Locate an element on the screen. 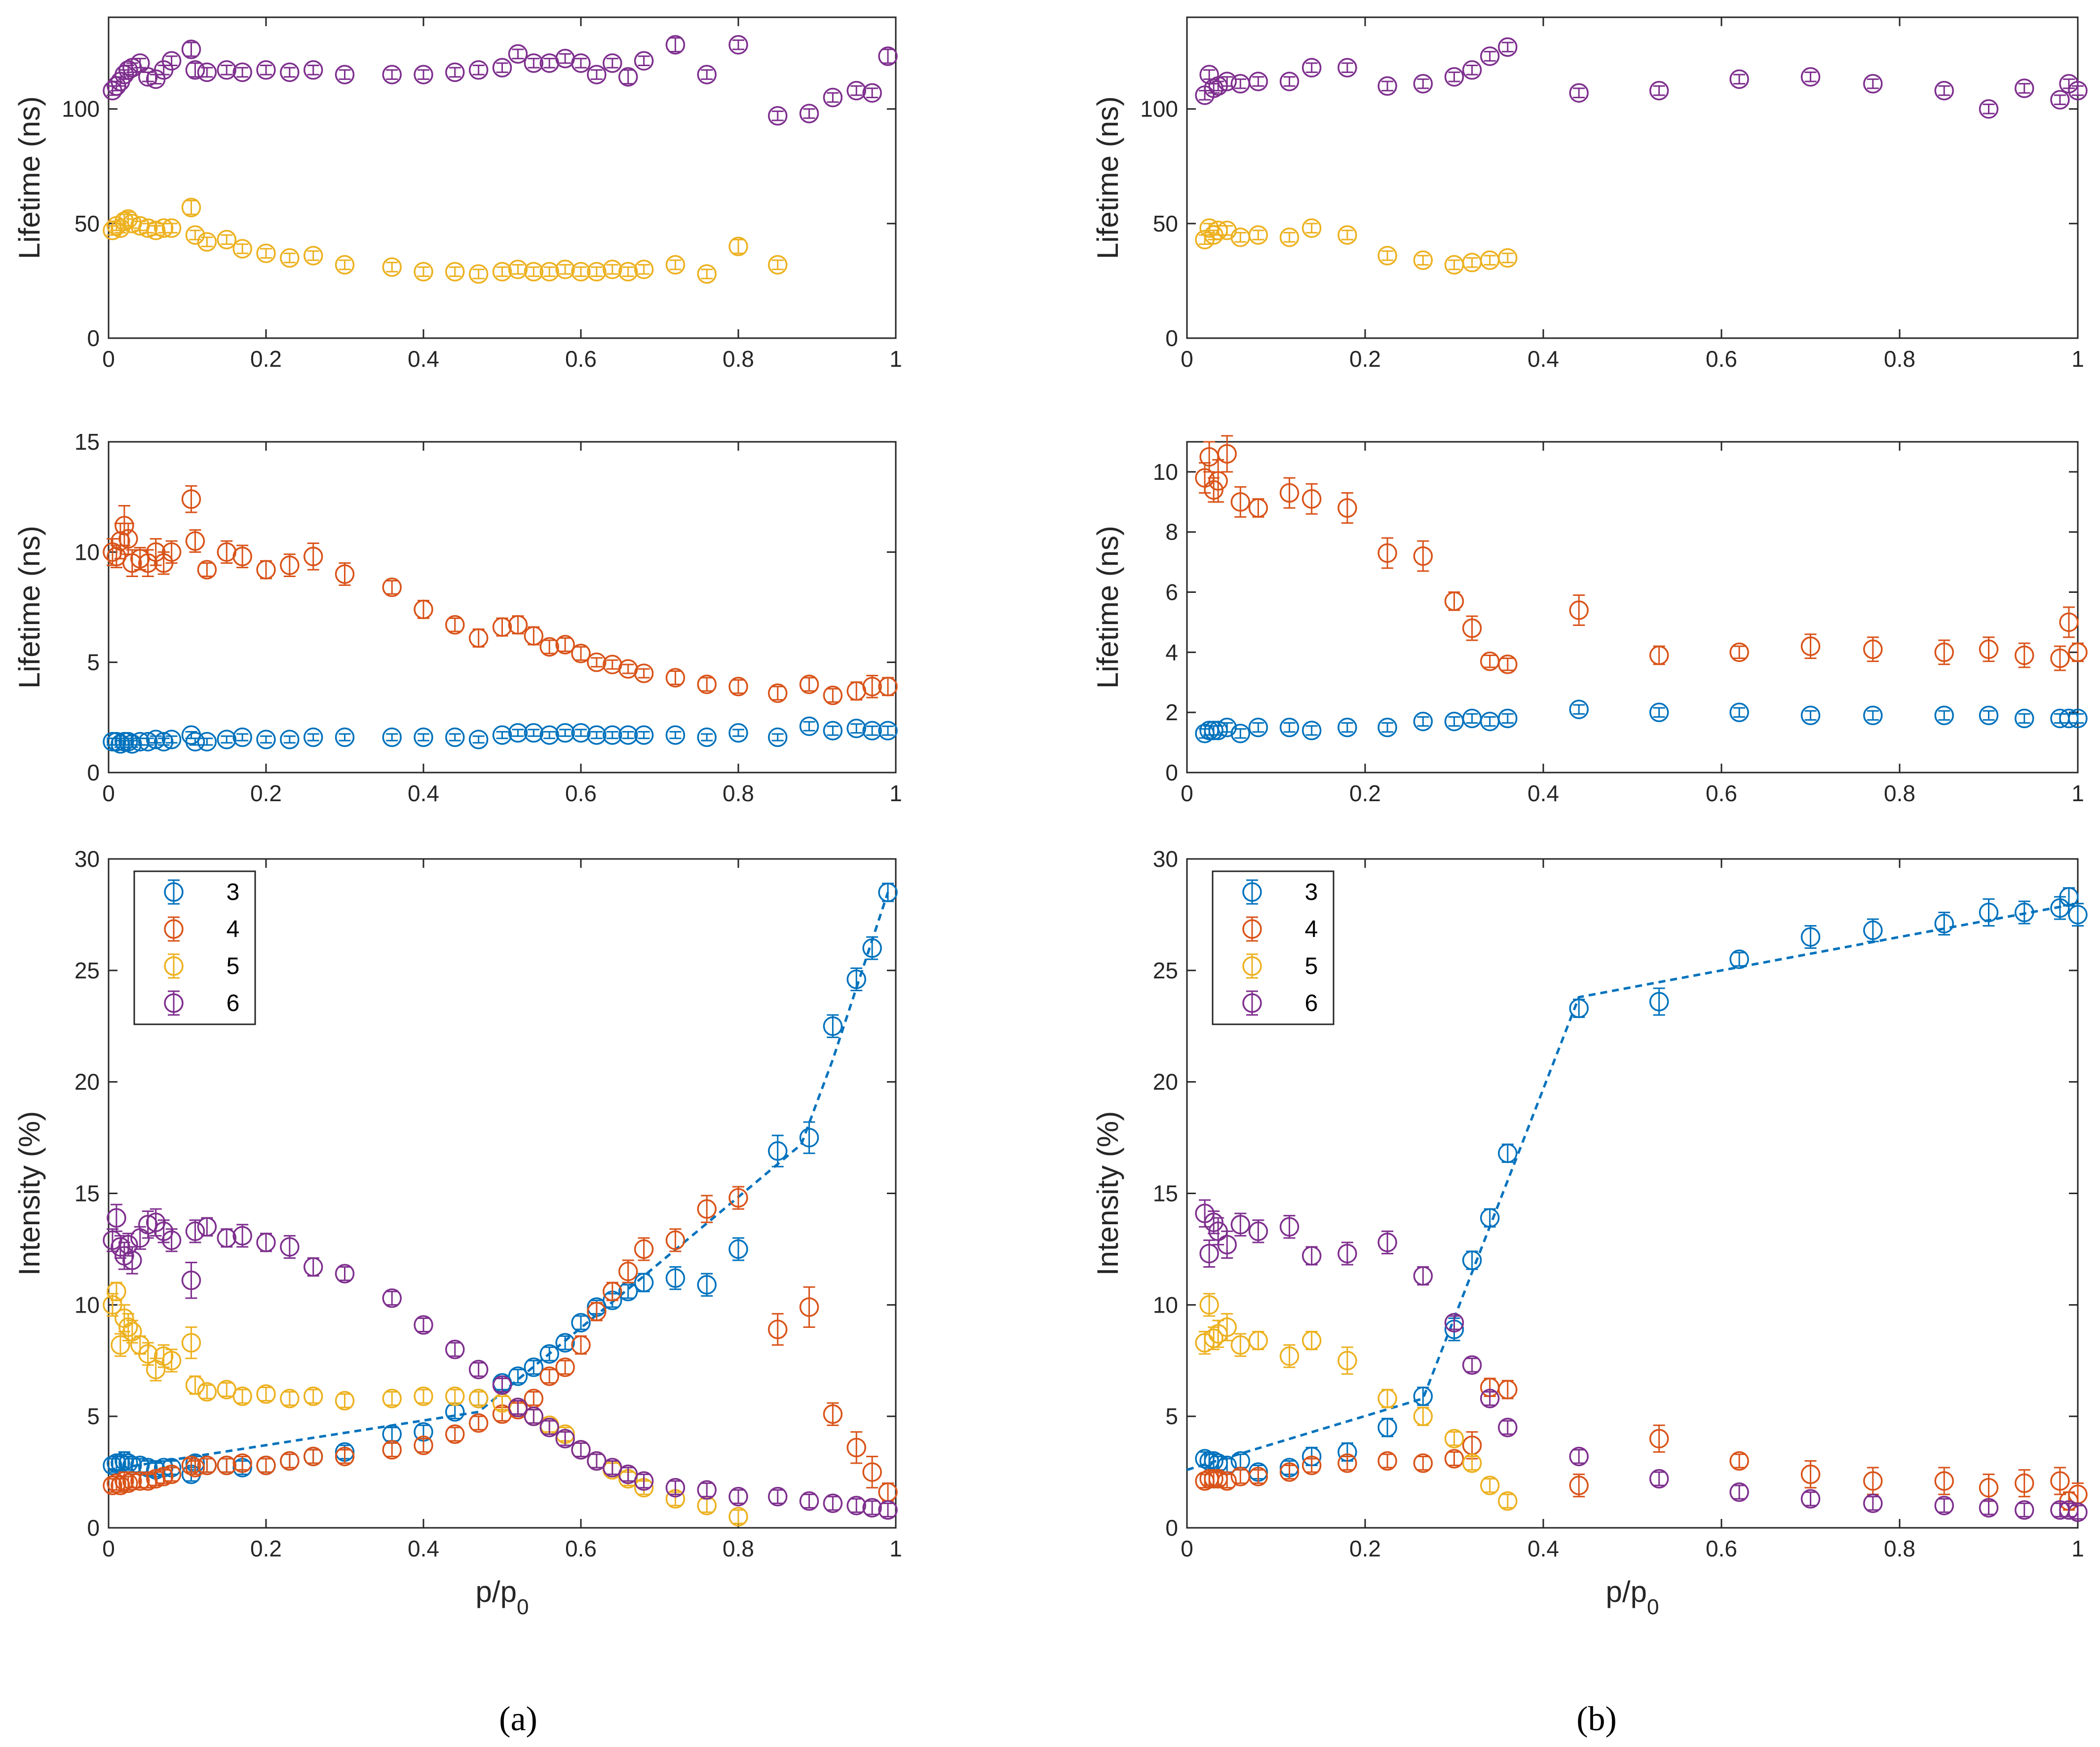  x-axis-label-subscript: 0 is located at coordinates (1653, 1607).